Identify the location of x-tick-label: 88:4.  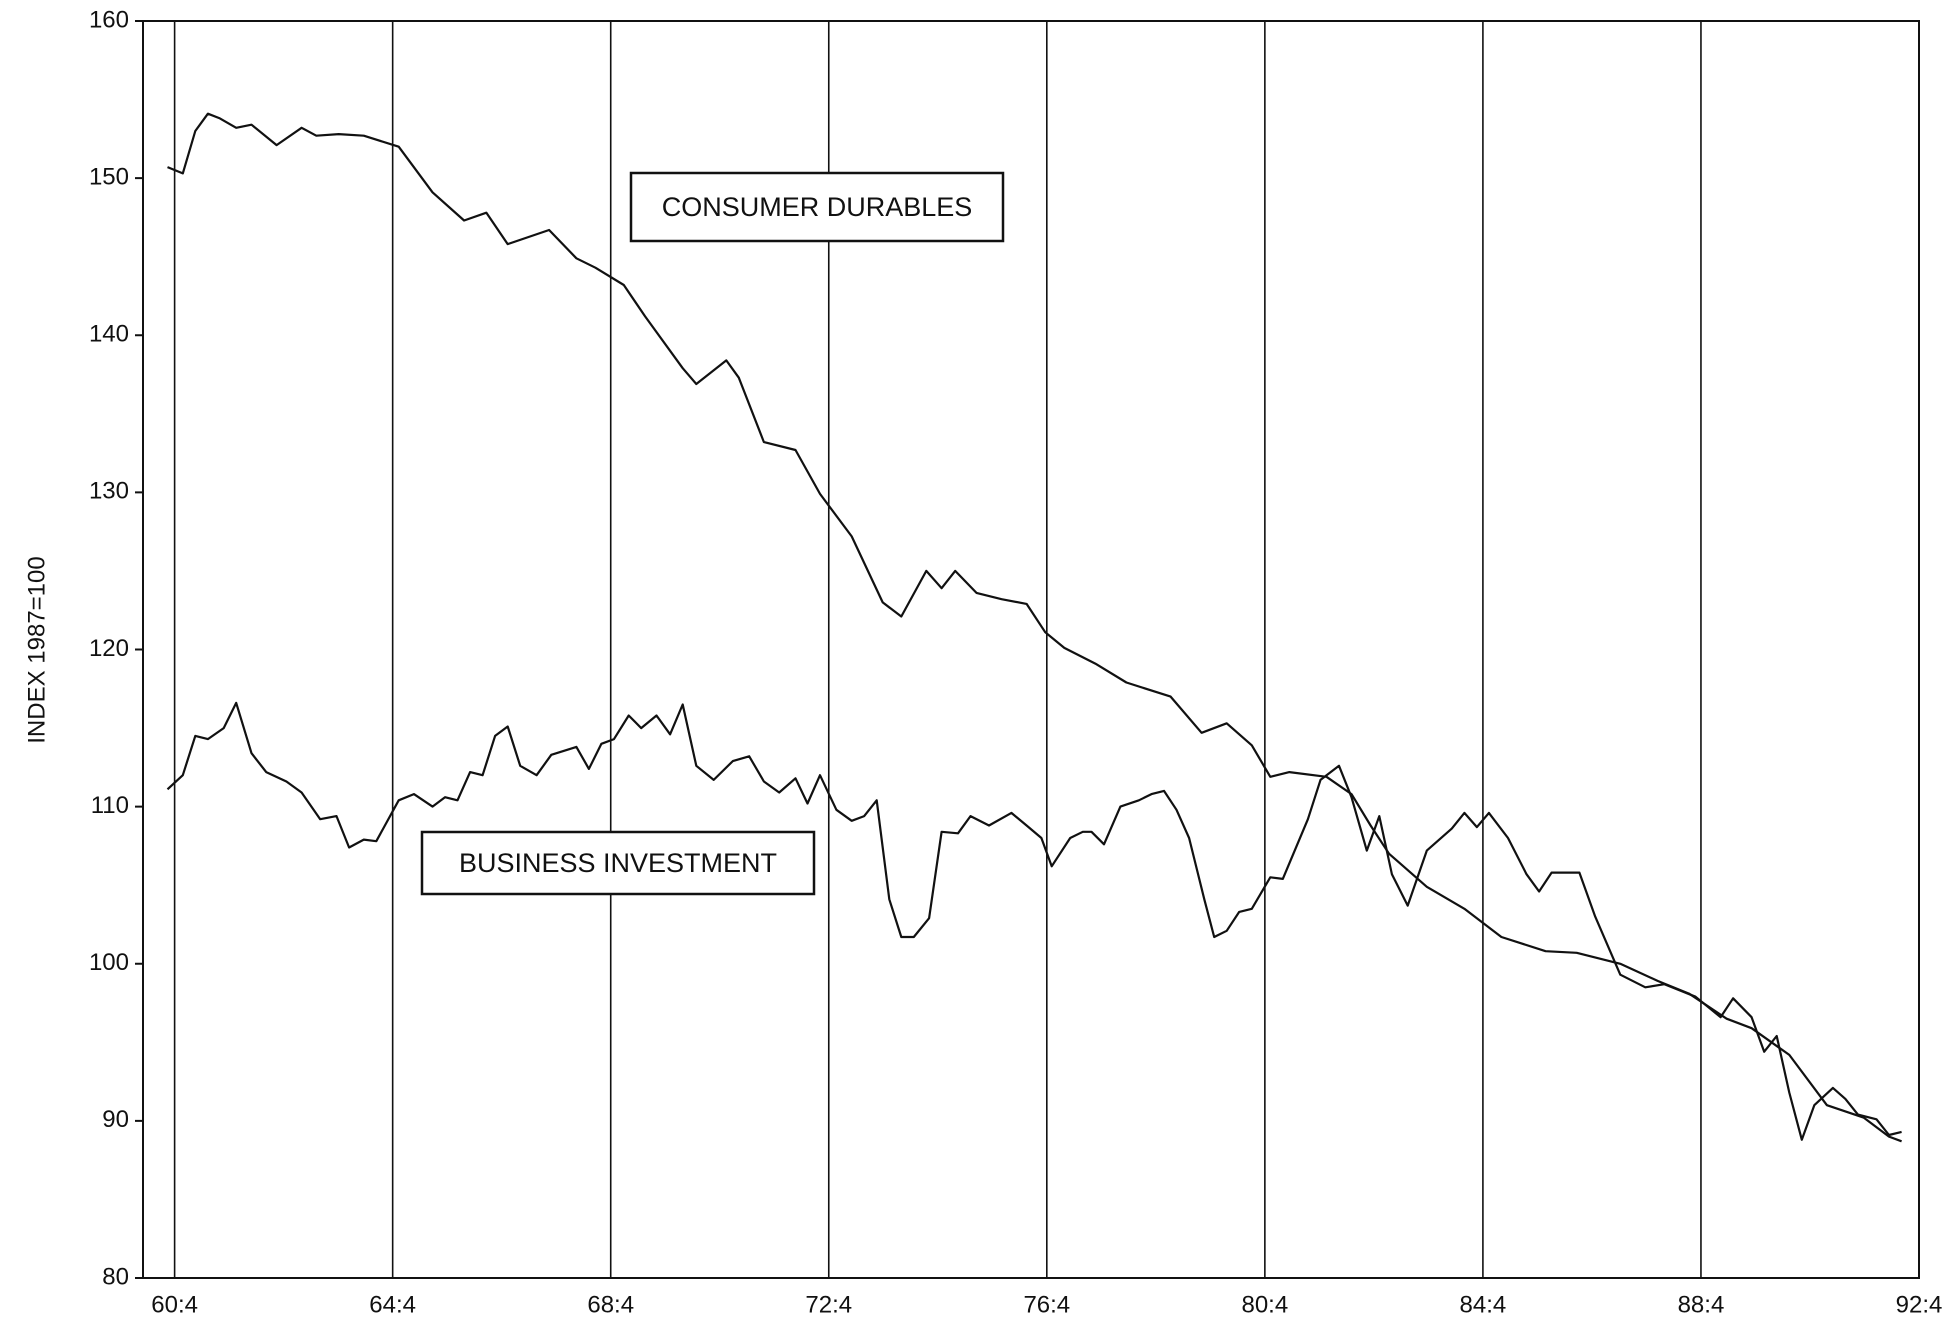
(1701, 1304).